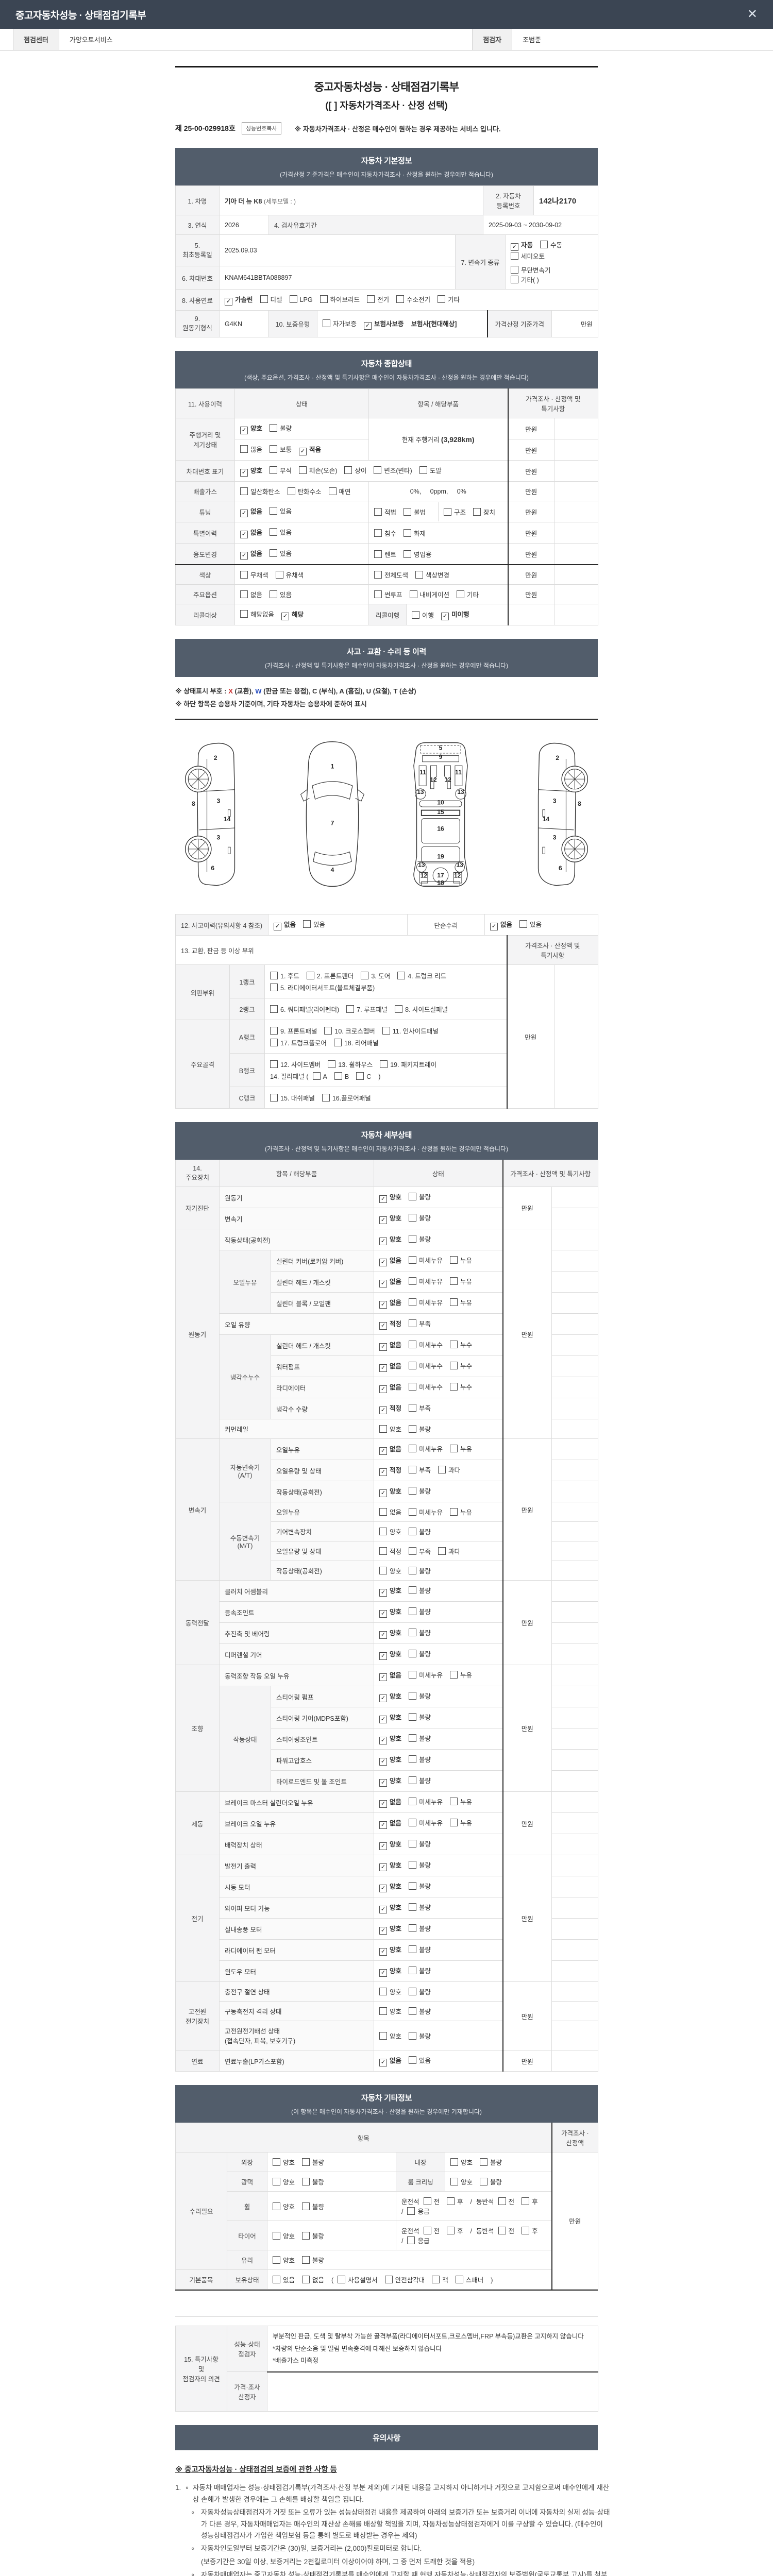  What do you see at coordinates (350, 1064) in the screenshot?
I see `option-13. 휠하우스: 13. 휠하우스` at bounding box center [350, 1064].